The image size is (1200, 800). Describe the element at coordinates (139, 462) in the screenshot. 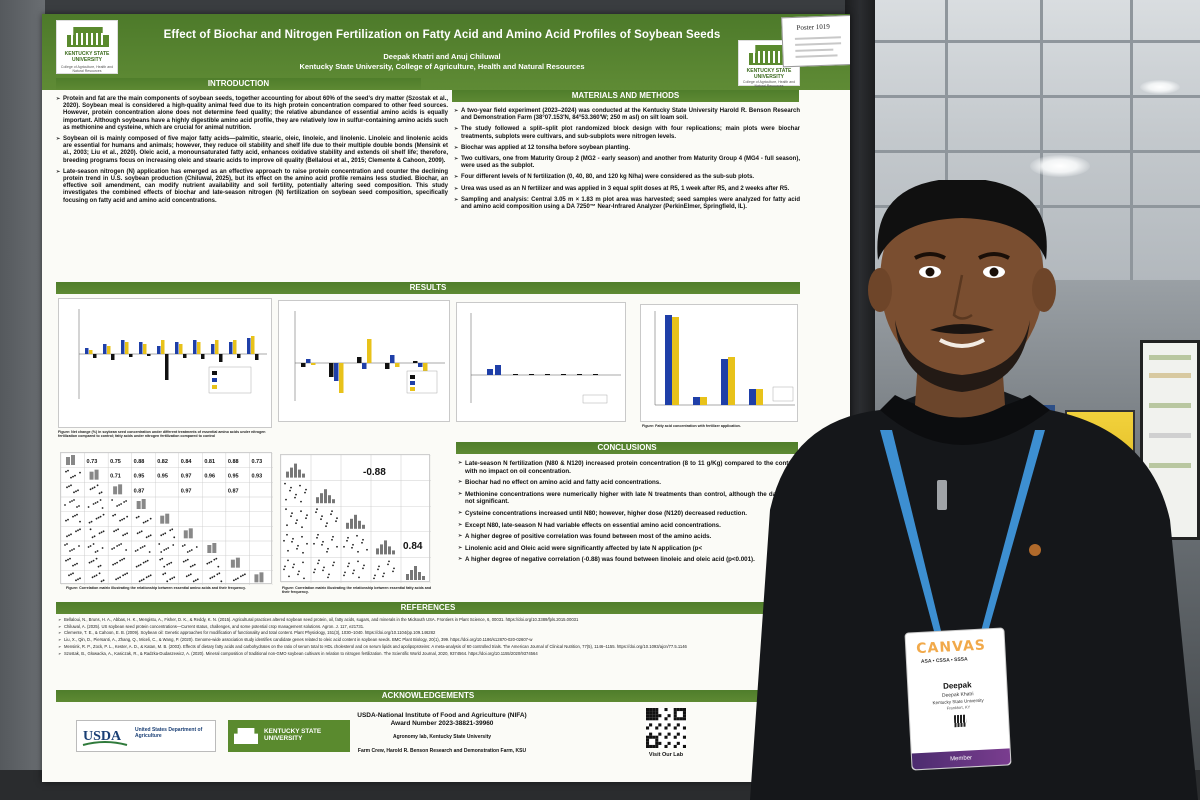

I see `correlation-value: 0.88` at that location.